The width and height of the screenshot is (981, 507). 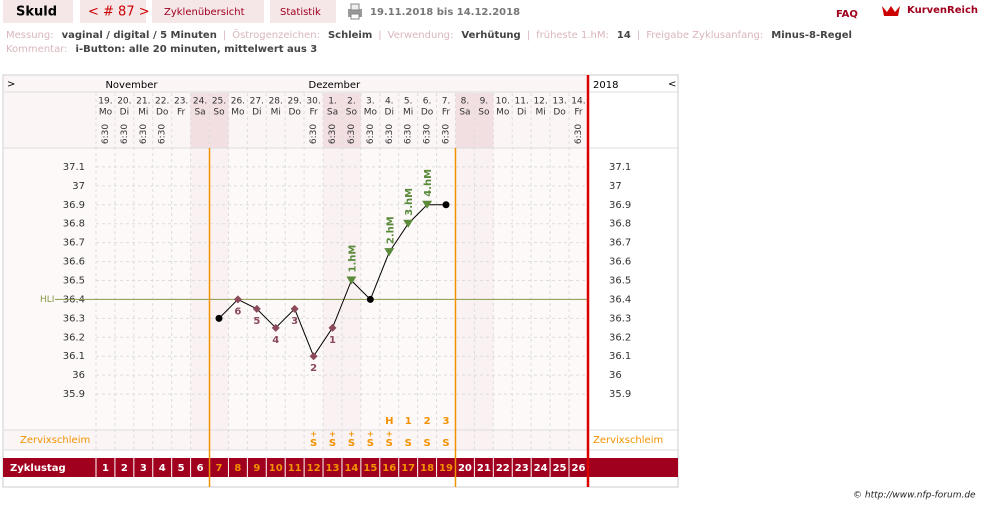 What do you see at coordinates (74, 262) in the screenshot?
I see `y-tick-label: 36.6` at bounding box center [74, 262].